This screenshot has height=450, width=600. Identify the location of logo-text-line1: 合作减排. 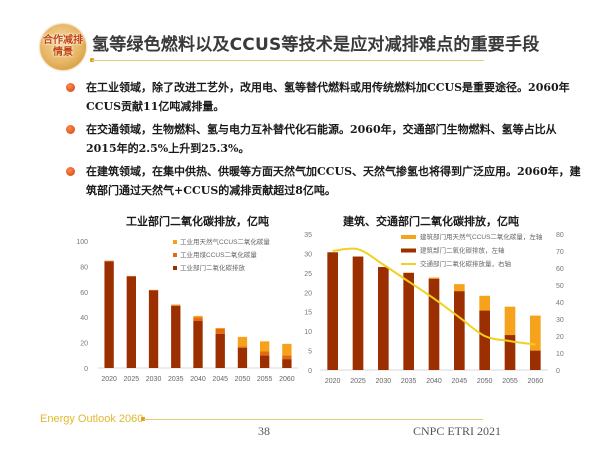
(63, 40).